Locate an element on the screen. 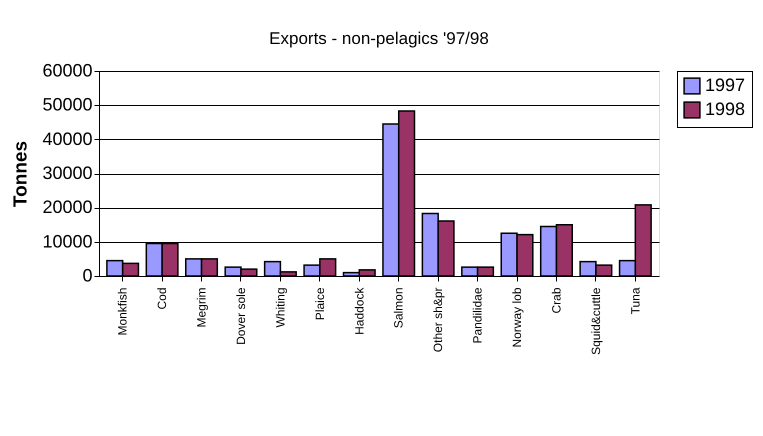 The image size is (763, 436). y-tick-label: 60000 is located at coordinates (67, 70).